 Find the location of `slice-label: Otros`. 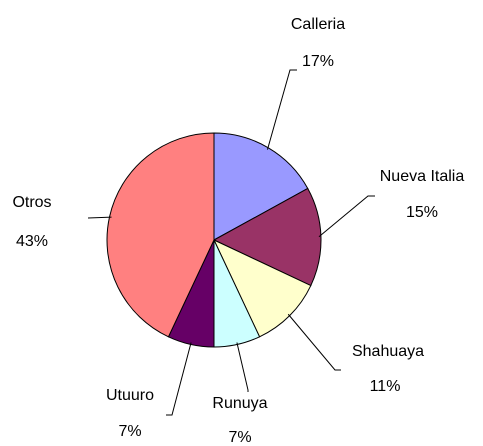

slice-label: Otros is located at coordinates (31, 202).